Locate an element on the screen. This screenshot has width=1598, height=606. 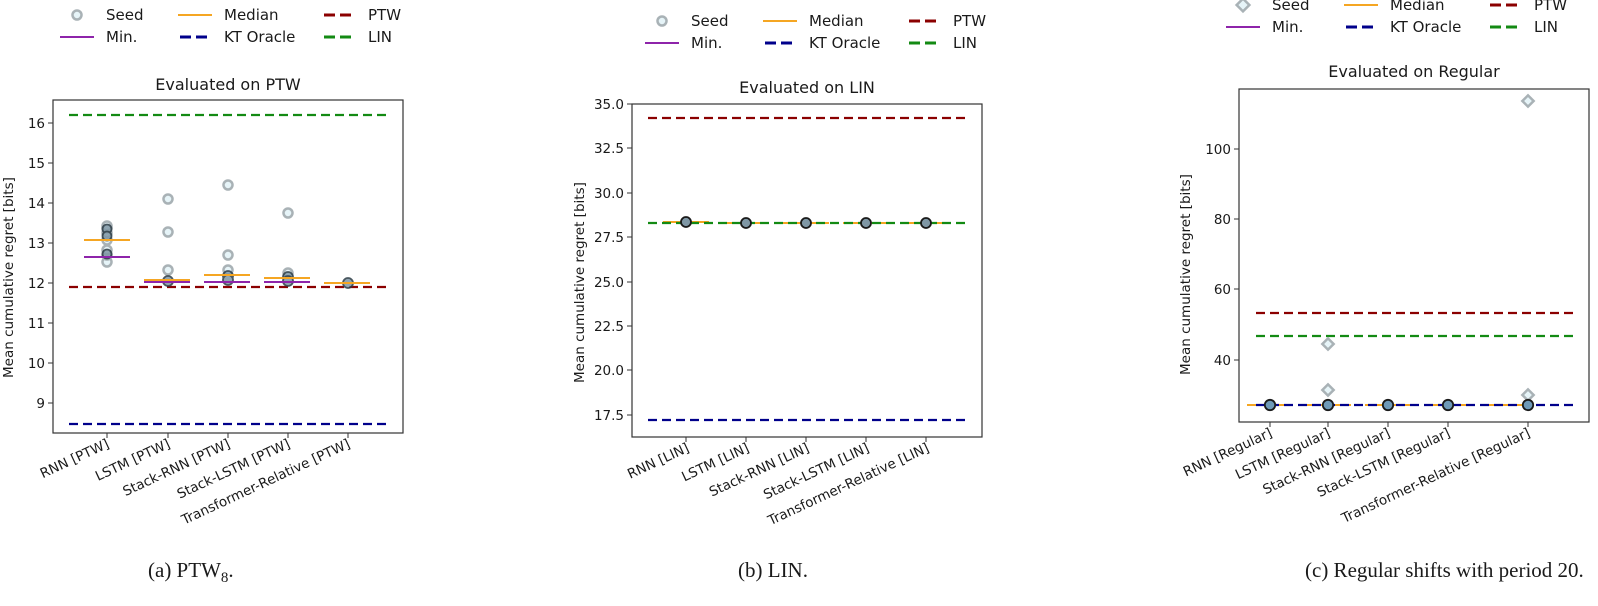
svg-text: 15 is located at coordinates (36, 164).